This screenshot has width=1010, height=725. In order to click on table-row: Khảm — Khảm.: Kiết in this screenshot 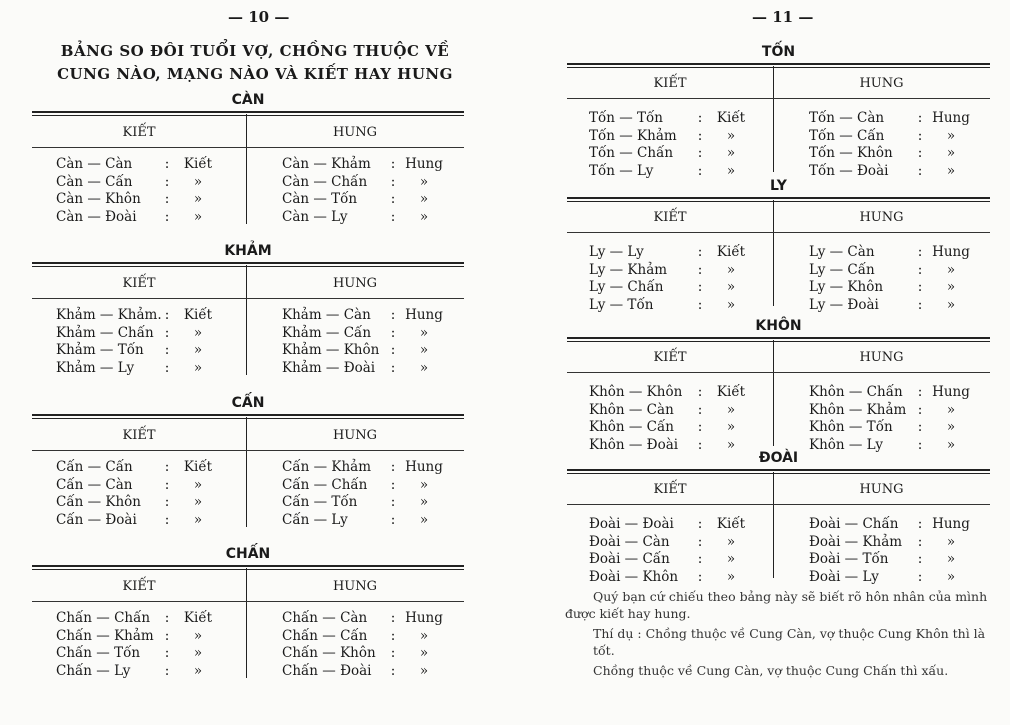, I will do `click(137, 316)`.